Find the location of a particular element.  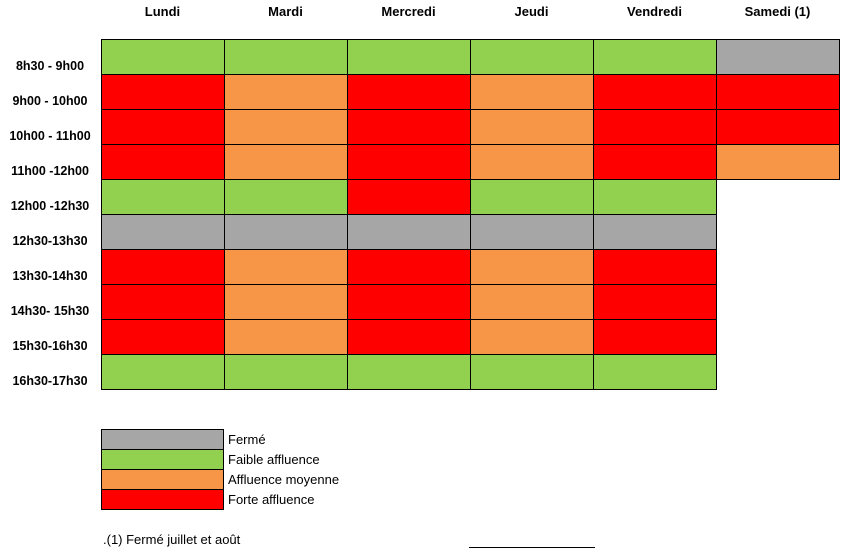

row-label-1: 9h00 - 10h00 is located at coordinates (50, 101).